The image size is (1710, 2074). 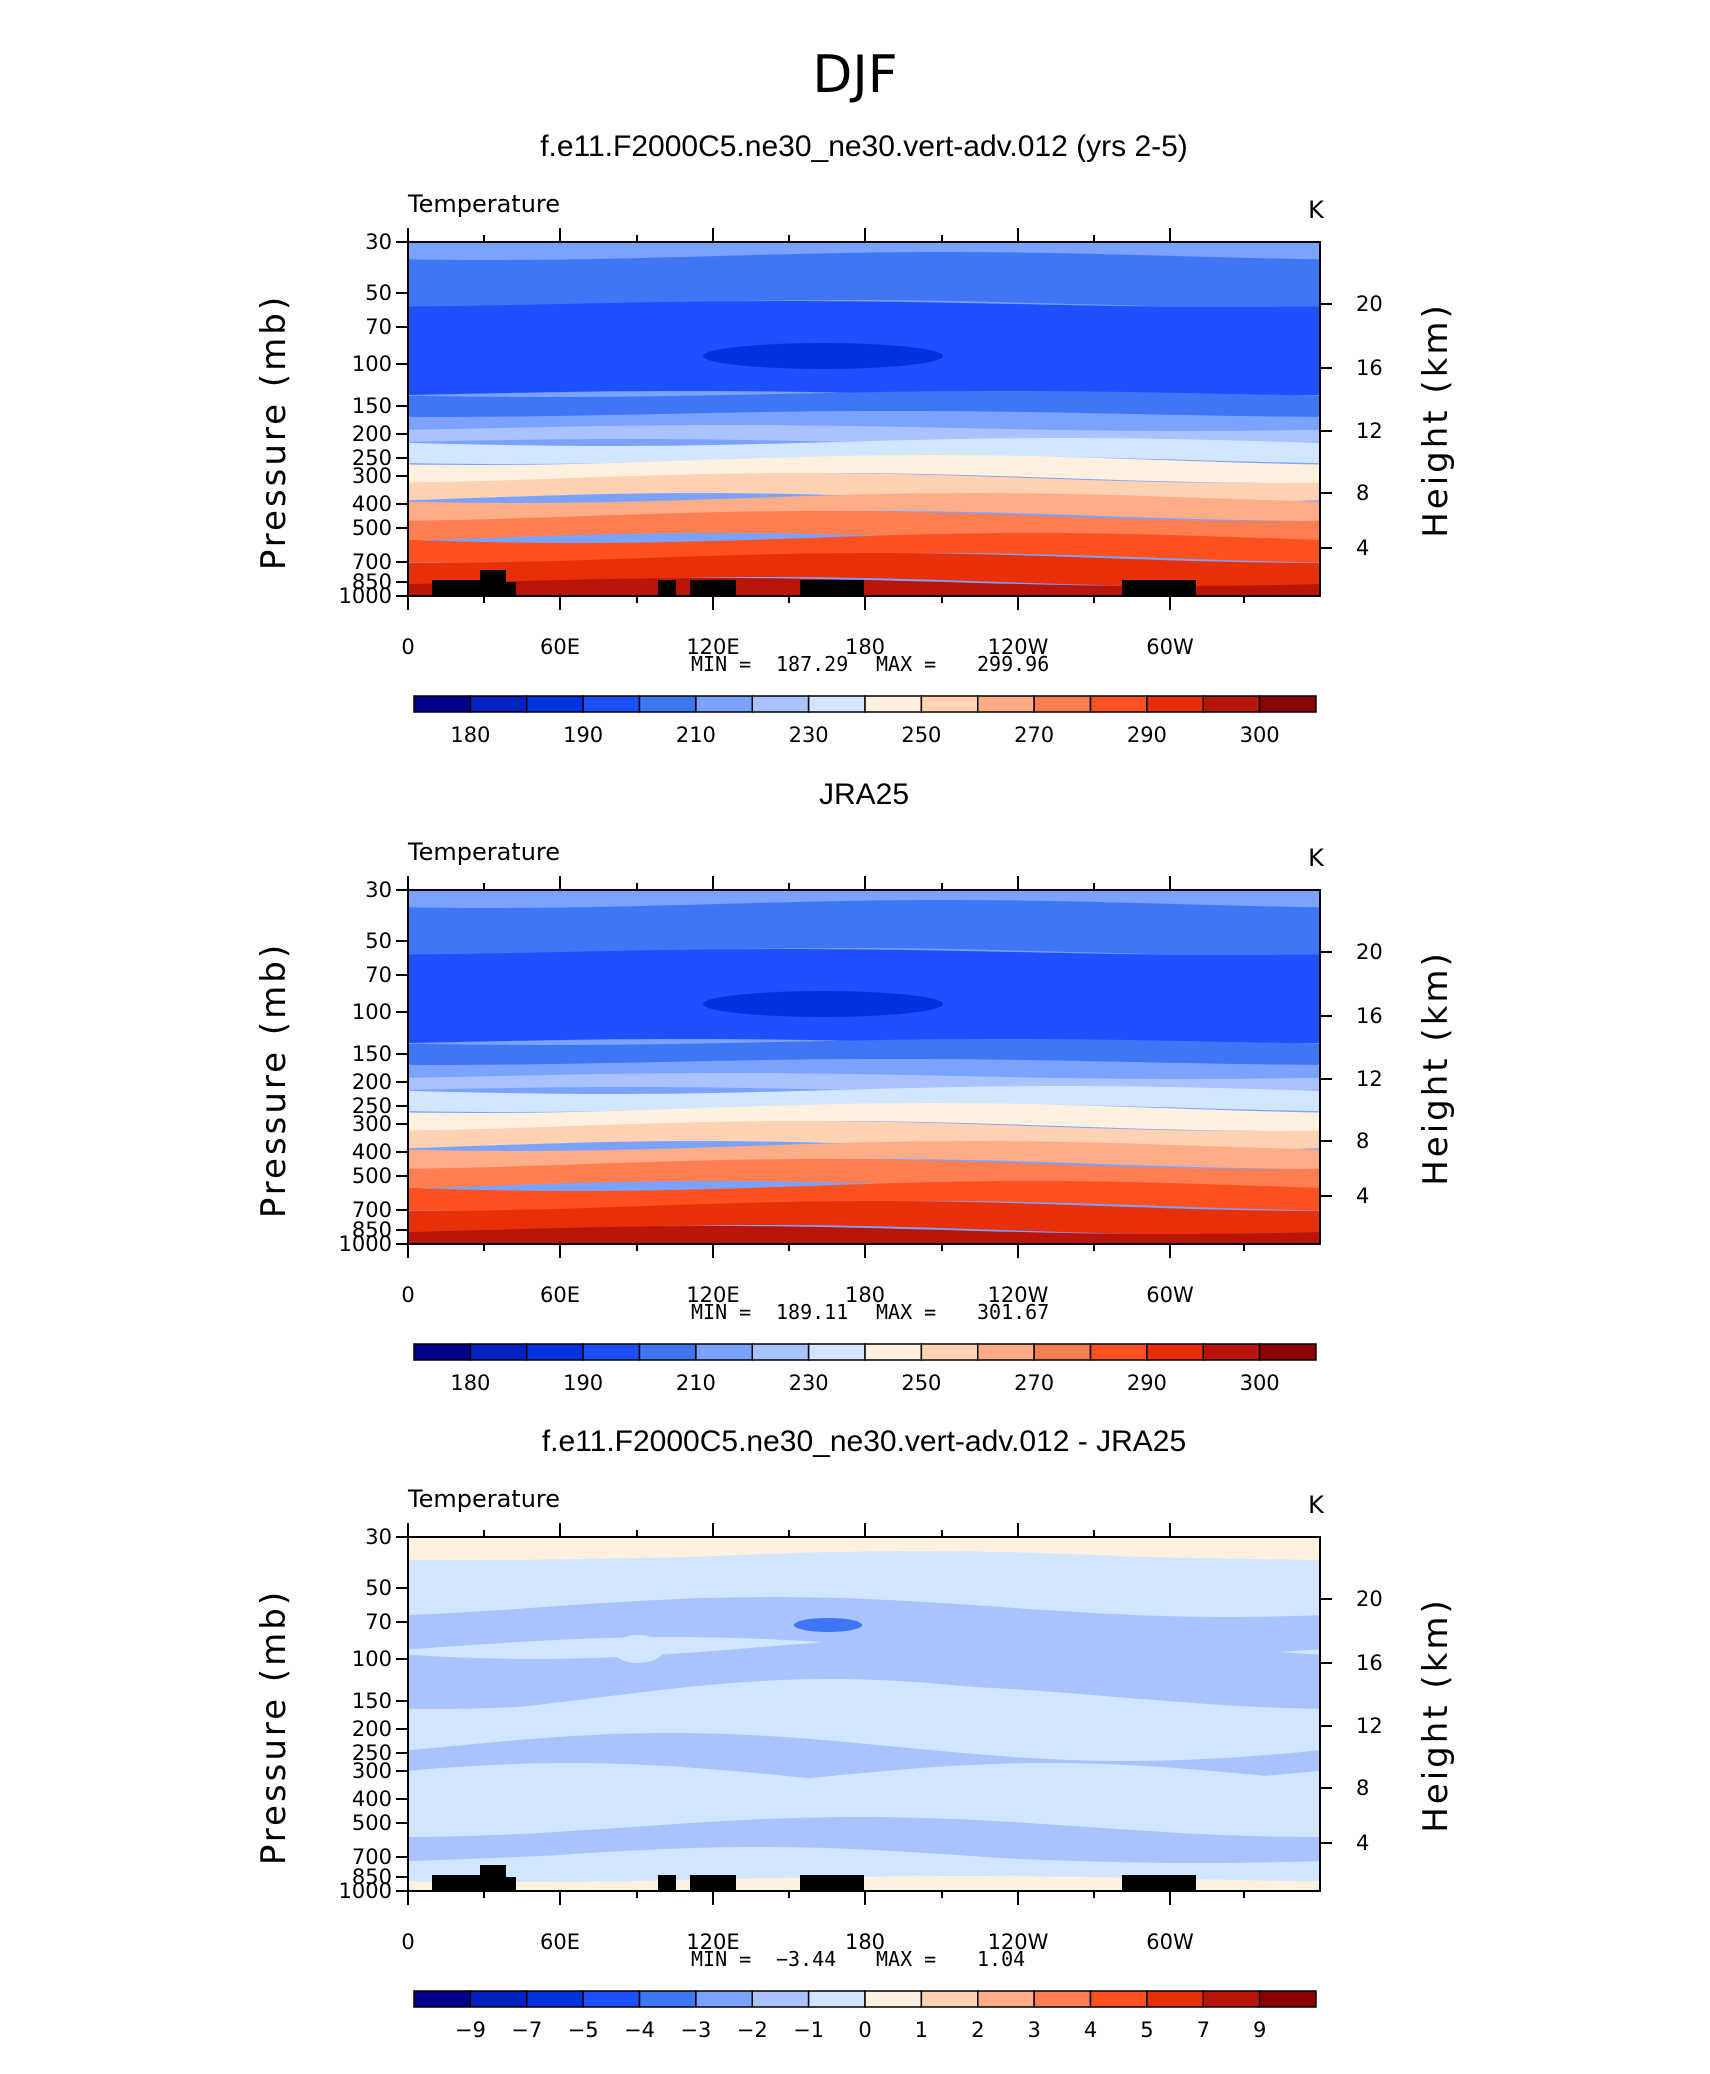 What do you see at coordinates (583, 735) in the screenshot?
I see `colorbar-label: 190` at bounding box center [583, 735].